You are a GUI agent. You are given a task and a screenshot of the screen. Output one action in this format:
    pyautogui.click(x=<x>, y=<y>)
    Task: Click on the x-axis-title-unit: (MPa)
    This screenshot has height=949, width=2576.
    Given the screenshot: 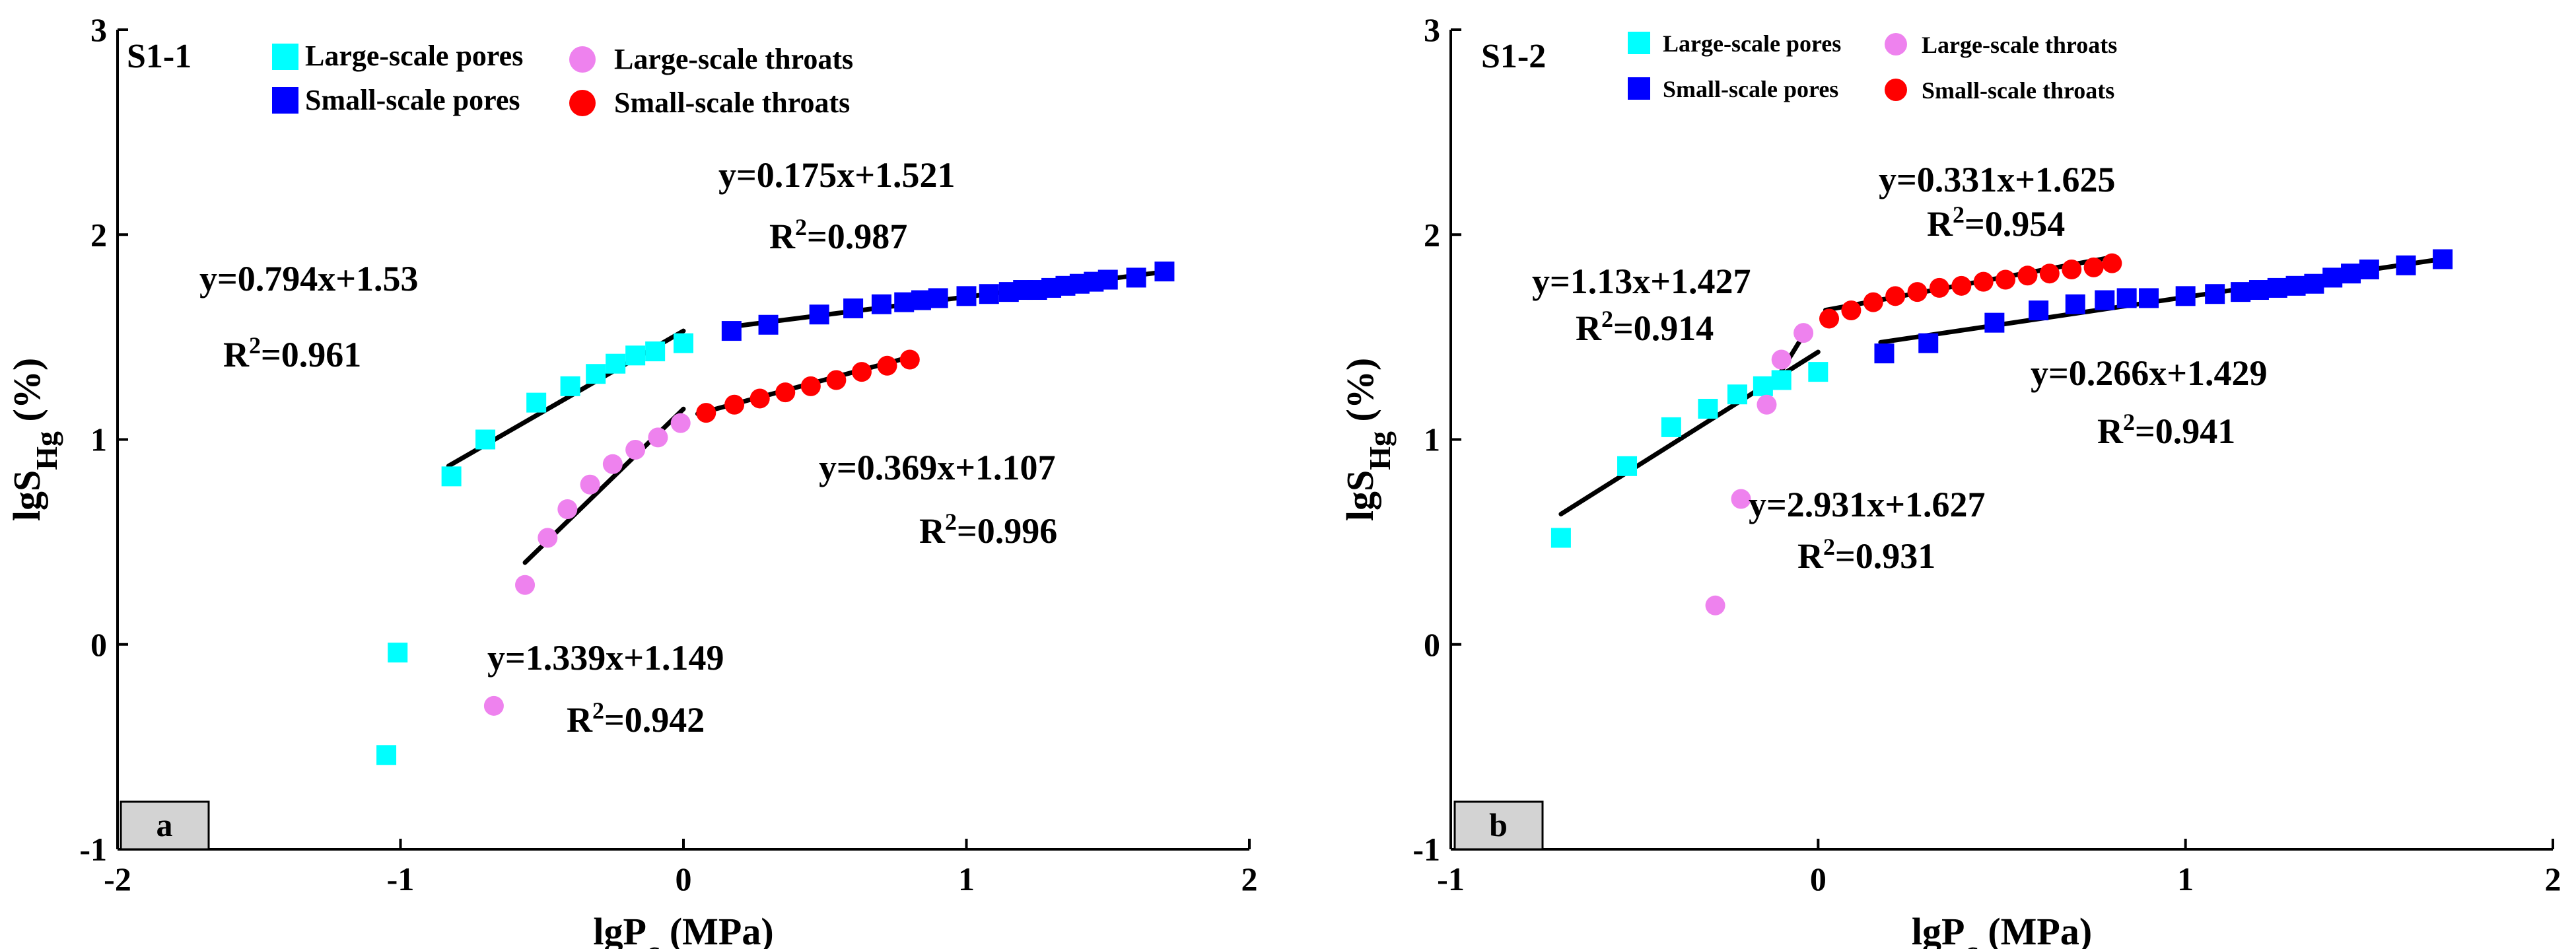 What is the action you would take?
    pyautogui.click(x=2035, y=929)
    